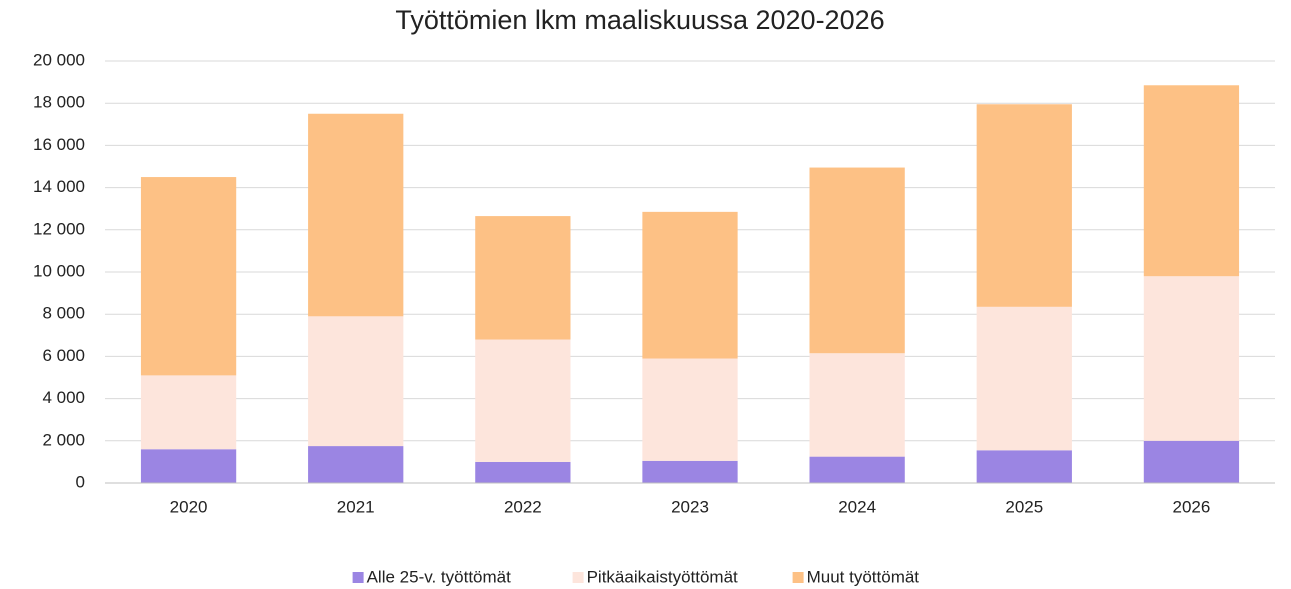  What do you see at coordinates (690, 506) in the screenshot?
I see `x-tick-label: 2023` at bounding box center [690, 506].